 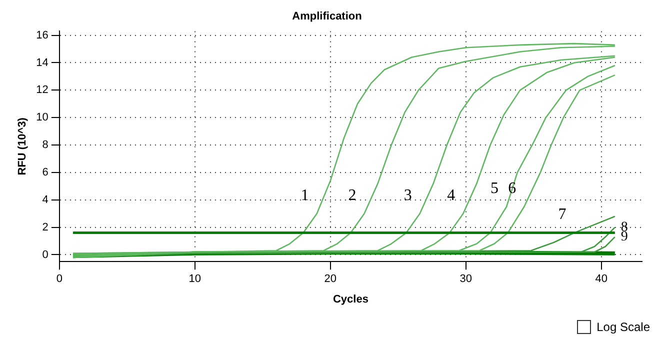 What do you see at coordinates (623, 327) in the screenshot?
I see `text: Log Scale` at bounding box center [623, 327].